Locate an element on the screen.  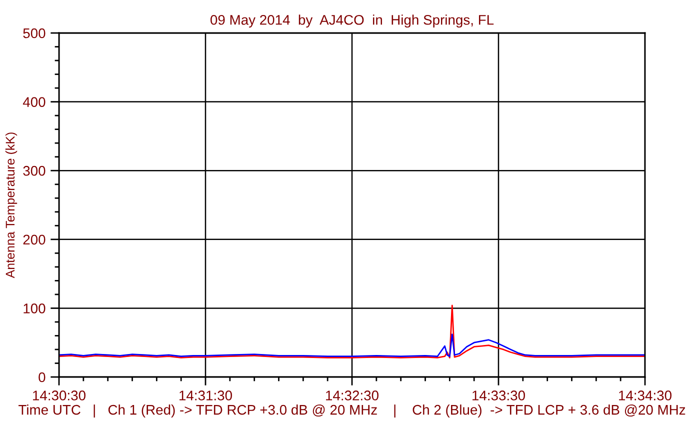
y-tick-label: 200 is located at coordinates (34, 239).